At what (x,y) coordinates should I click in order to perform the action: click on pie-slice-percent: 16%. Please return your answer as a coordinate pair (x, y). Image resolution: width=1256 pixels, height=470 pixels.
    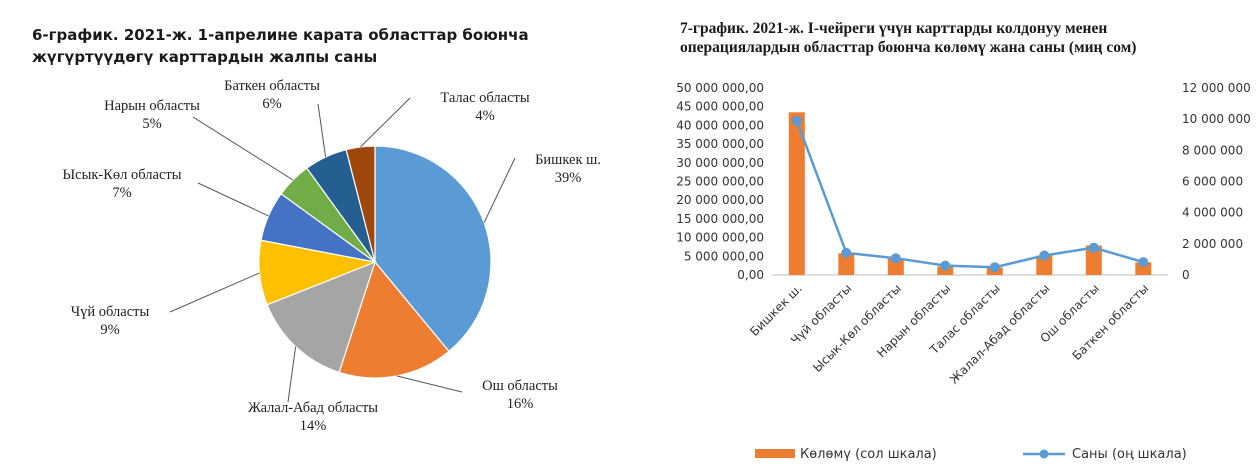
    Looking at the image, I should click on (520, 404).